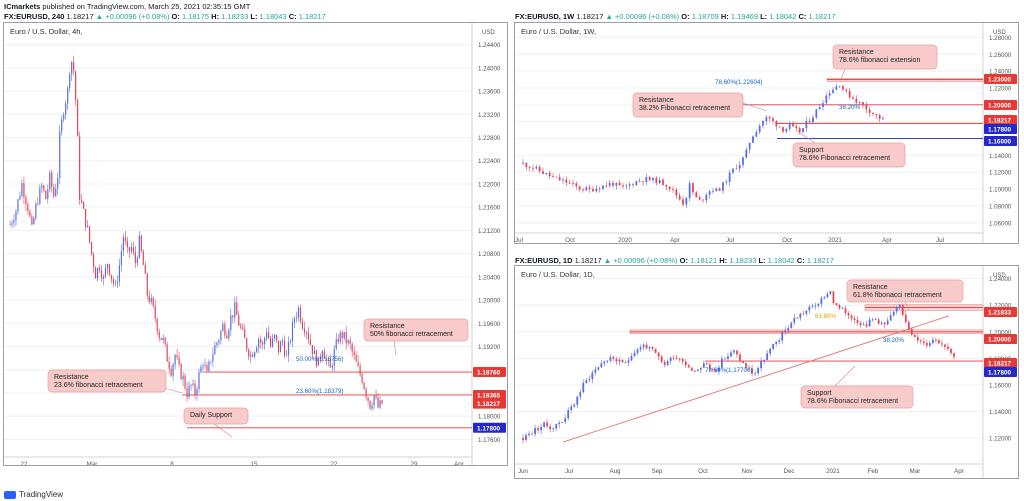 The height and width of the screenshot is (501, 1024). What do you see at coordinates (489, 184) in the screenshot?
I see `y-tick-label: 1.22000` at bounding box center [489, 184].